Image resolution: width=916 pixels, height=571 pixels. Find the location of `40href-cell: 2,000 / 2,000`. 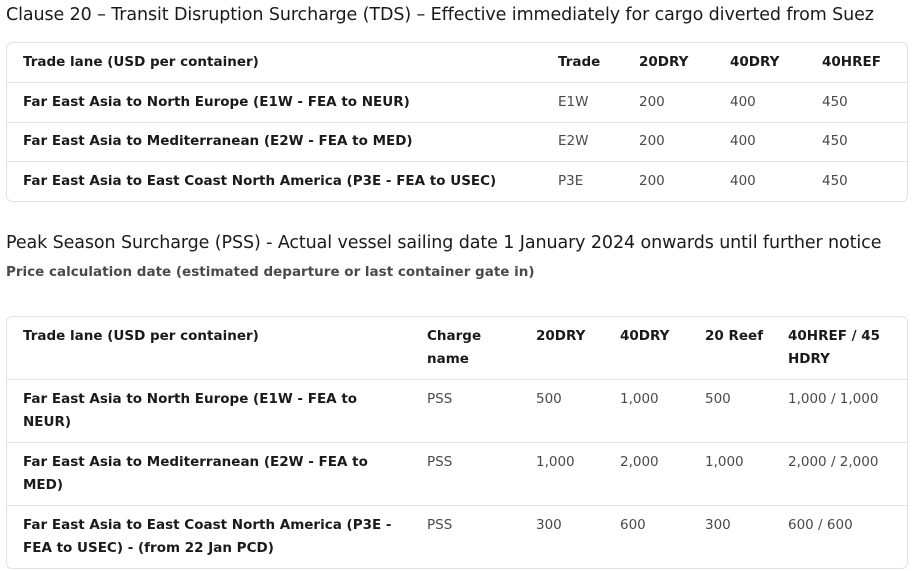

40href-cell: 2,000 / 2,000 is located at coordinates (839, 474).